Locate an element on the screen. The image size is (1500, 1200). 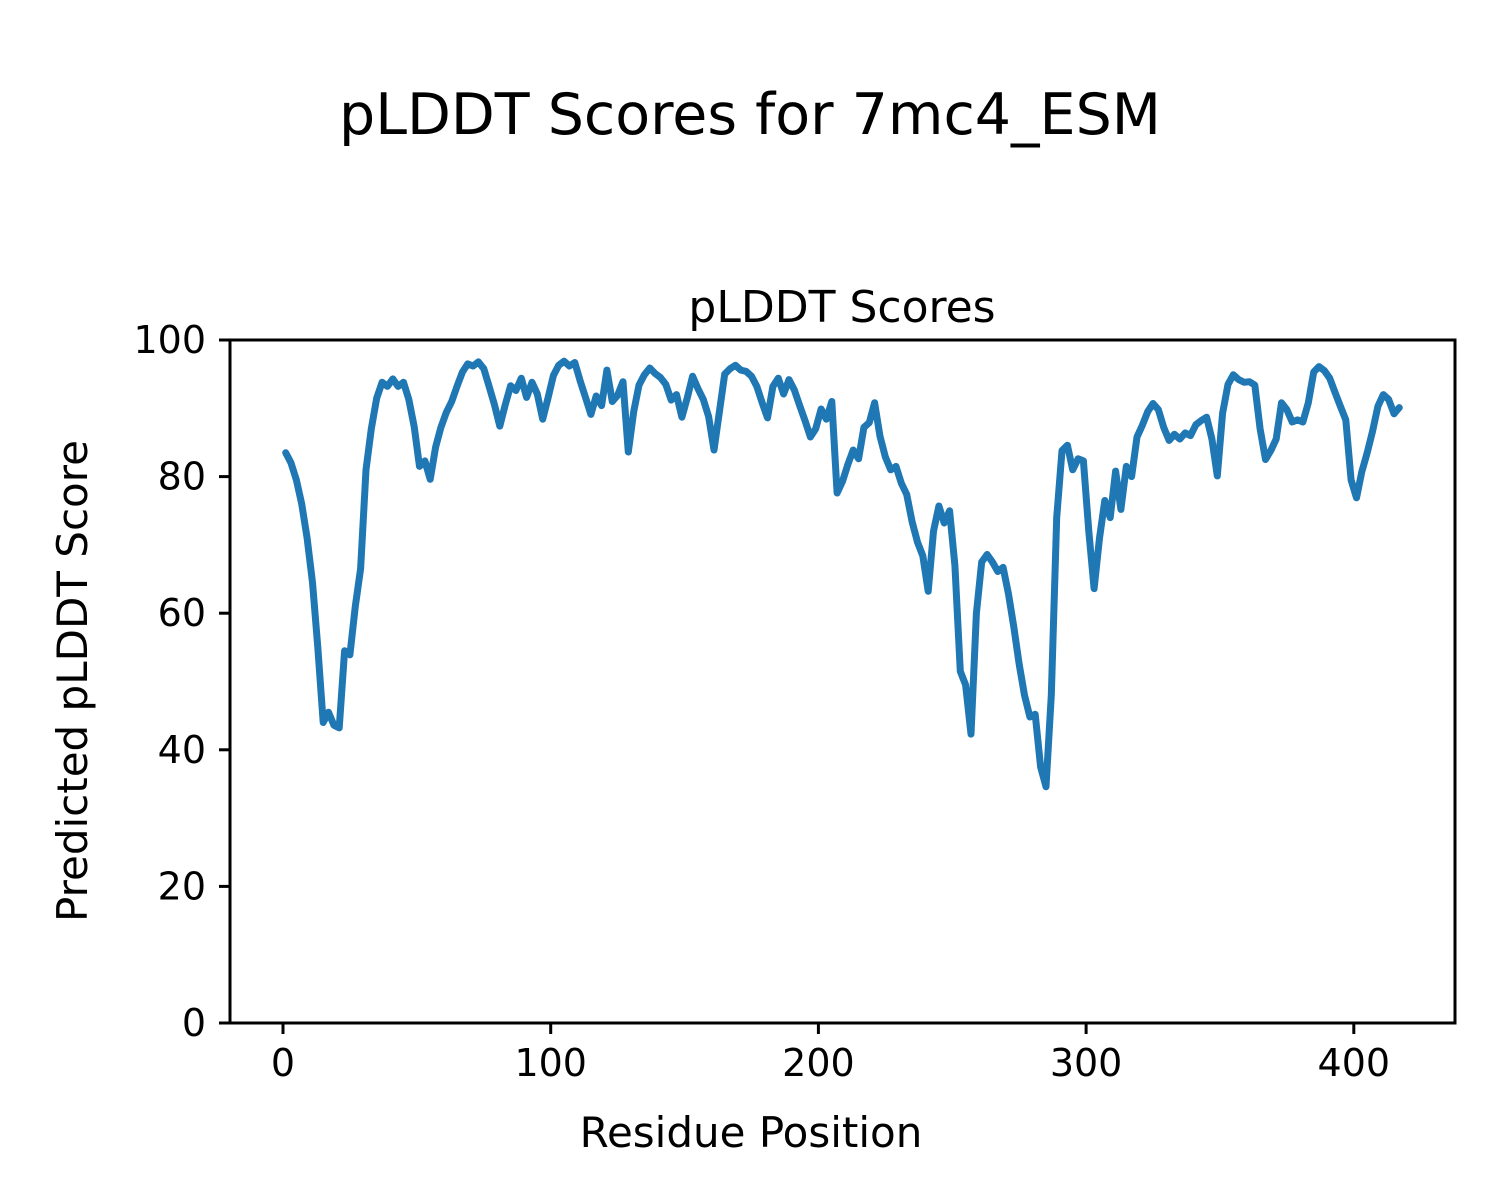
x-axis-label: Residue Position is located at coordinates (751, 1132).